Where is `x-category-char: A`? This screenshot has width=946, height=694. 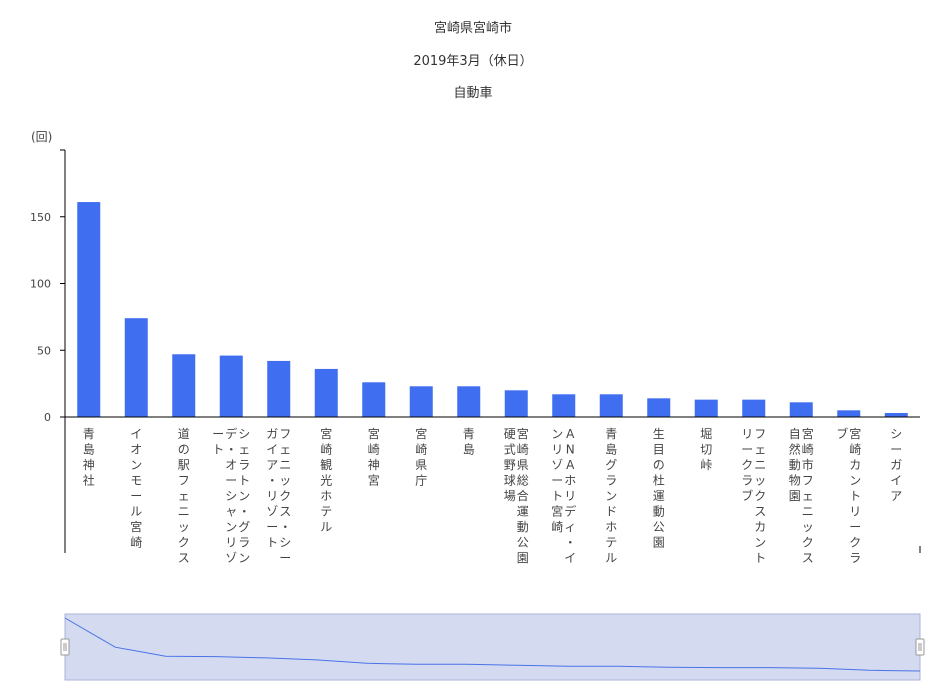
x-category-char: A is located at coordinates (570, 465).